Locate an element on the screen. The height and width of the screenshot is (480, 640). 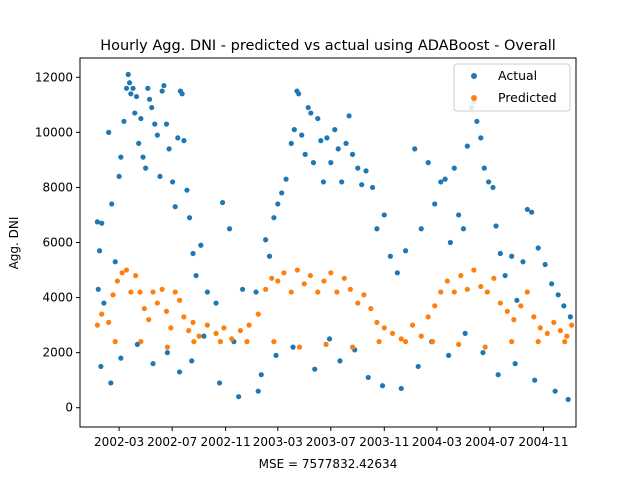
x-tick-label: 2004-11 is located at coordinates (543, 442).